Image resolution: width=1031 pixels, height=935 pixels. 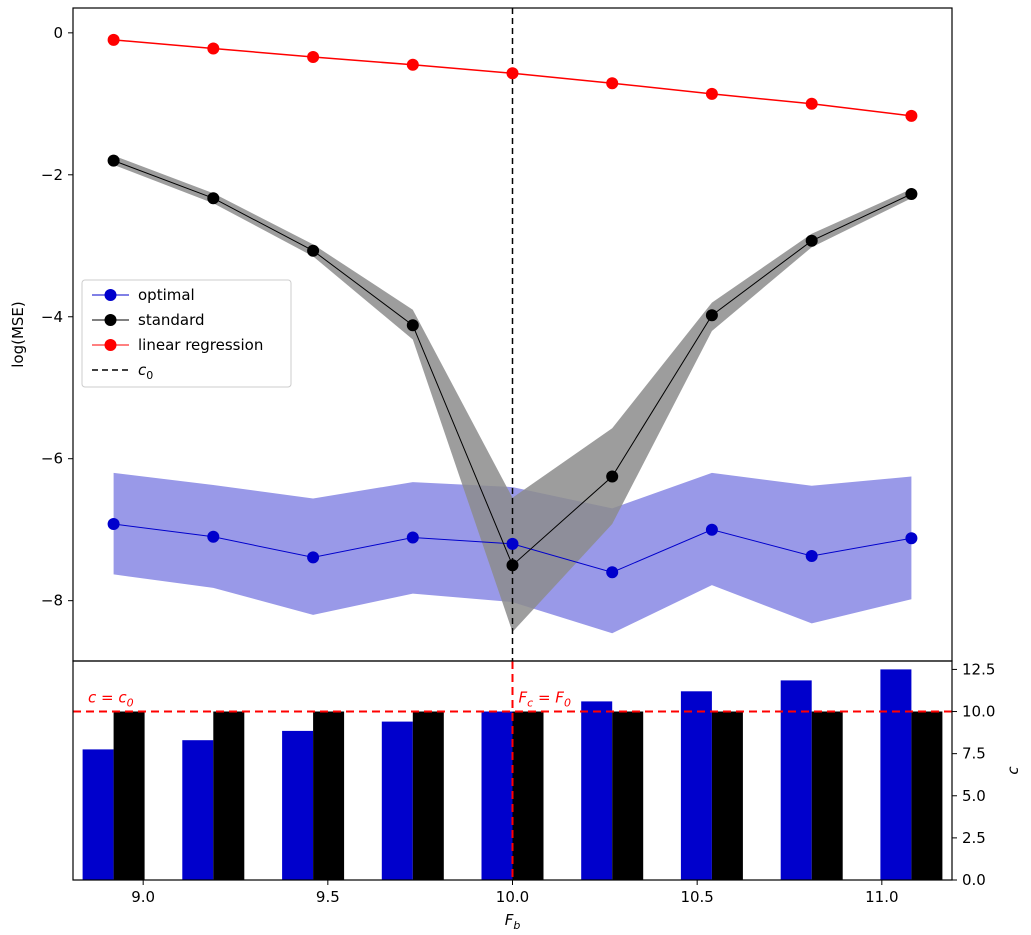 I want to click on legend-label: c0, so click(x=145, y=371).